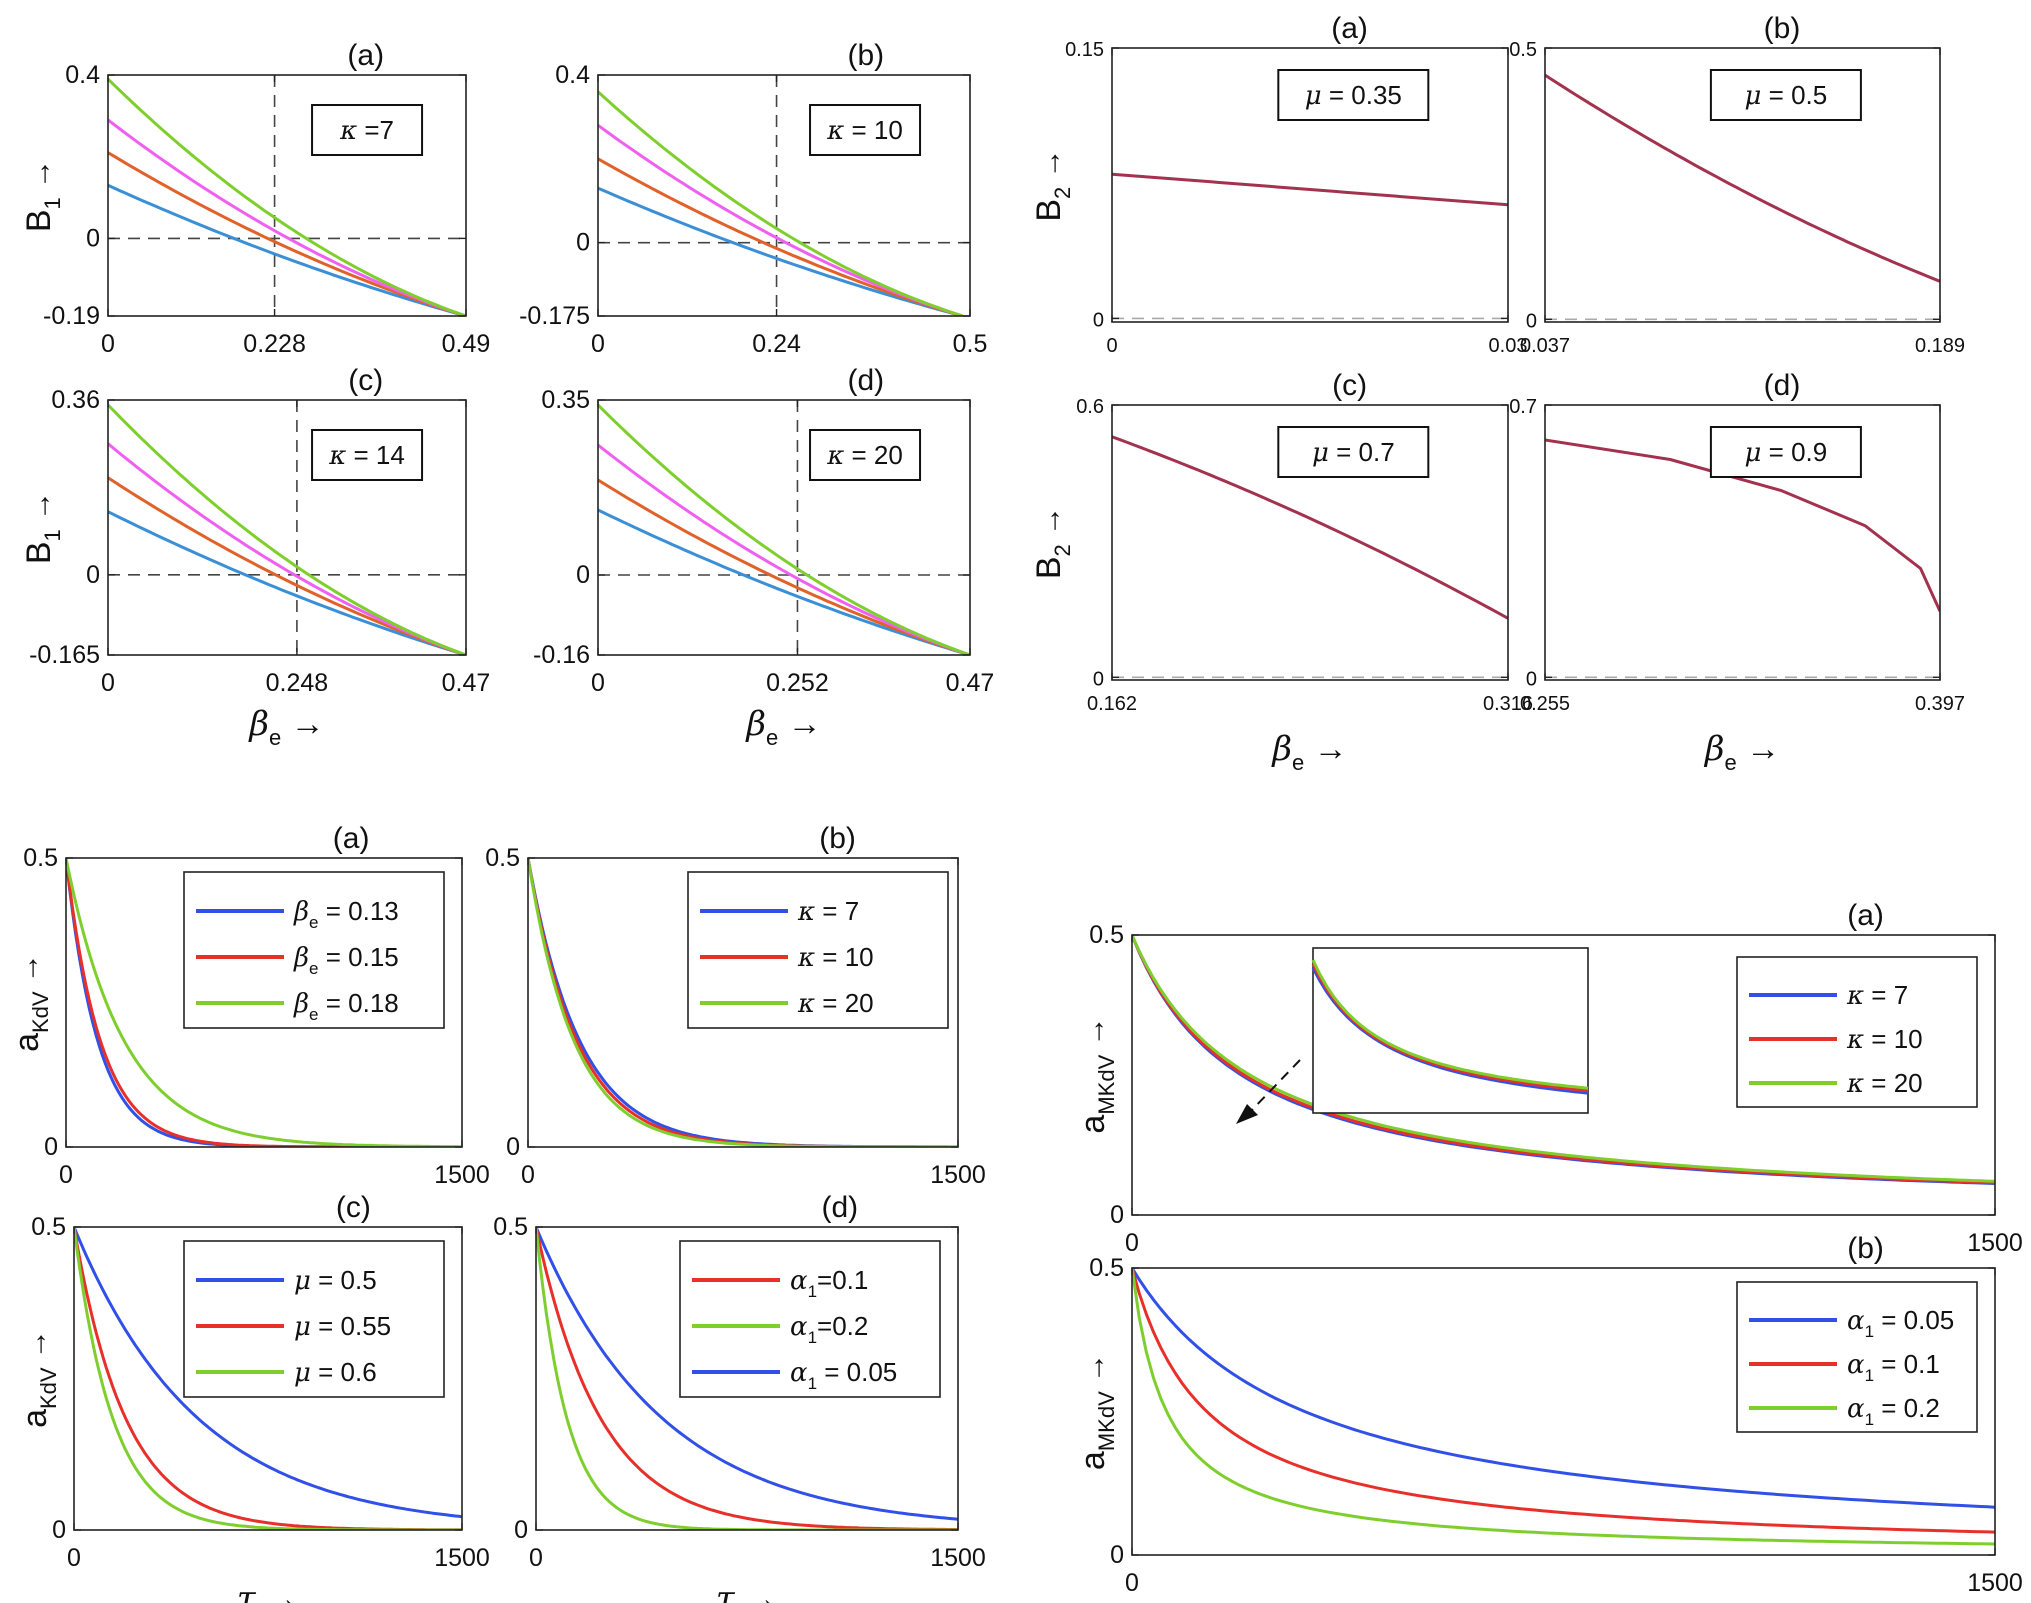  What do you see at coordinates (1893, 1411) in the screenshot?
I see `legend-label: α1 = 0.2` at bounding box center [1893, 1411].